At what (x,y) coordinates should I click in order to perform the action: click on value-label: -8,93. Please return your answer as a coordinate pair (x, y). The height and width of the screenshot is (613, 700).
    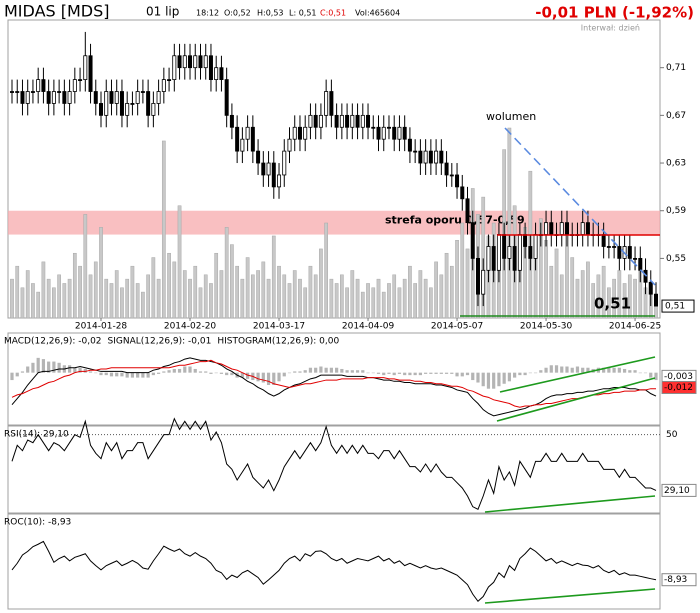
    Looking at the image, I should click on (675, 580).